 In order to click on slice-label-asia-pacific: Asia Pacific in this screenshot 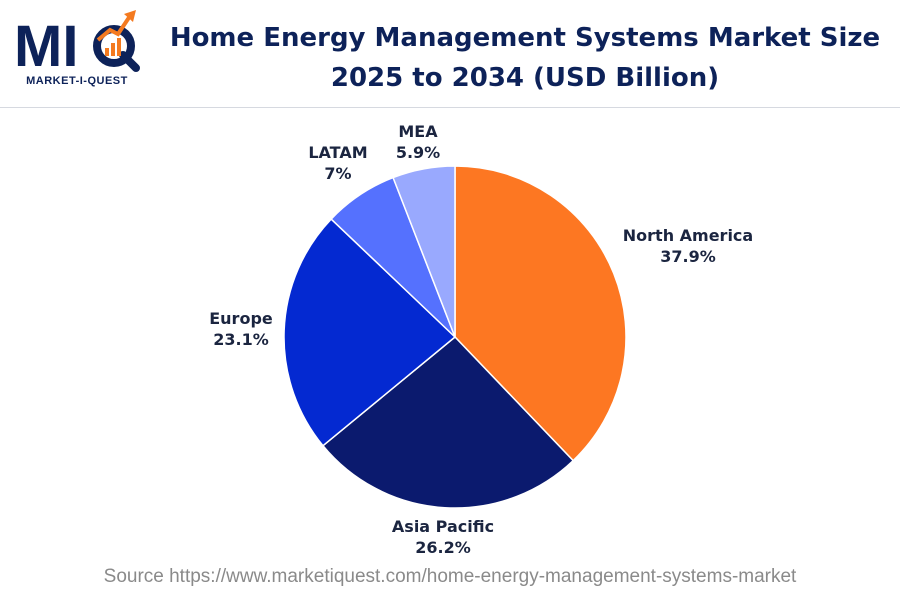, I will do `click(443, 526)`.